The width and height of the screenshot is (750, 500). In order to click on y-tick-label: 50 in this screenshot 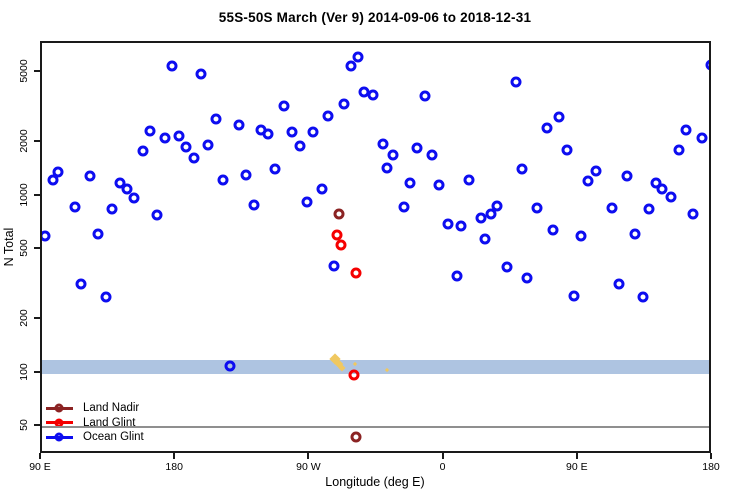, I will do `click(24, 425)`.